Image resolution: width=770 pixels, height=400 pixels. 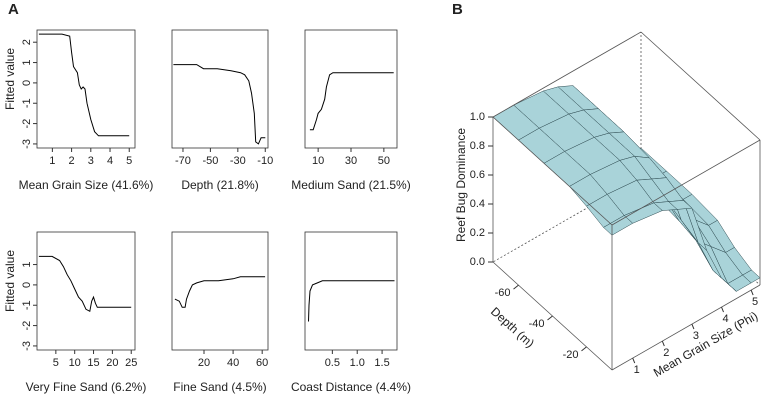 What do you see at coordinates (219, 387) in the screenshot?
I see `x-axis-label: Fine Sand (4.5%)` at bounding box center [219, 387].